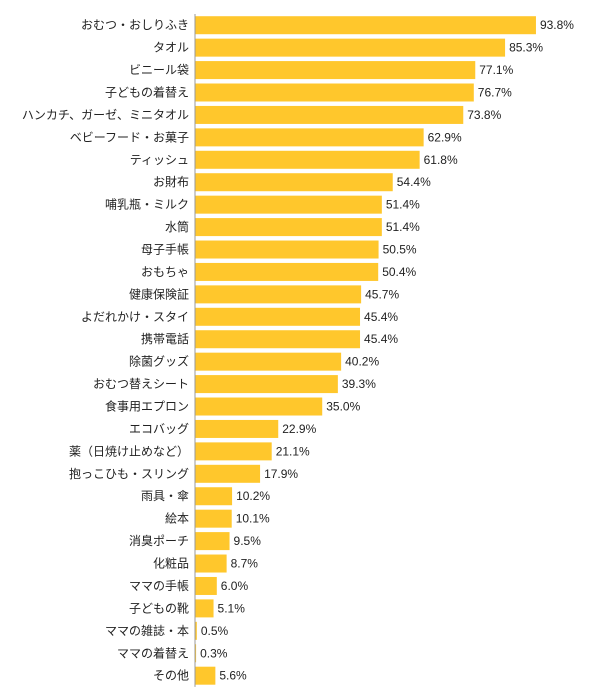 This screenshot has height=699, width=600. Describe the element at coordinates (171, 181) in the screenshot. I see `category-label: お財布` at that location.